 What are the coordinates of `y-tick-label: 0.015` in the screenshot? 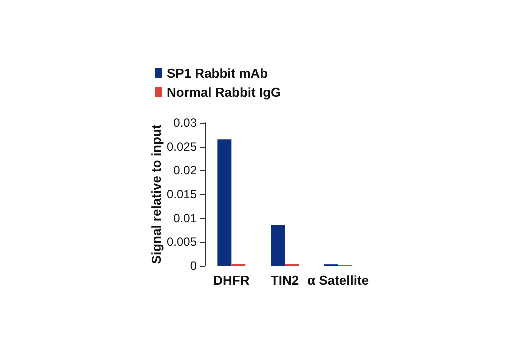 It's located at (182, 195).